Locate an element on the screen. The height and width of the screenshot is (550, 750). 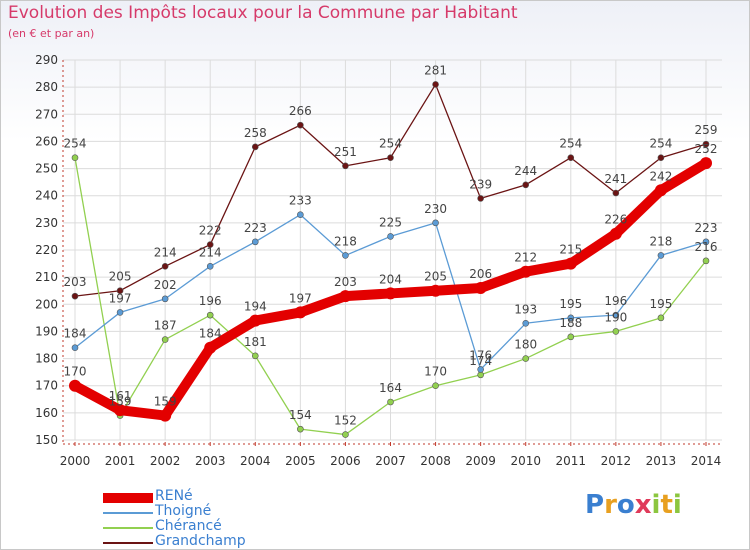
data-label: 214 is located at coordinates (165, 252).